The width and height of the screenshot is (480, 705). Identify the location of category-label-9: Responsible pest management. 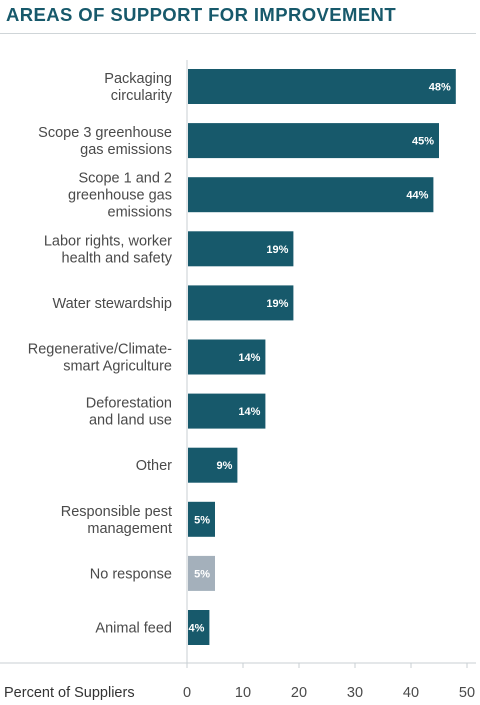
(116, 520).